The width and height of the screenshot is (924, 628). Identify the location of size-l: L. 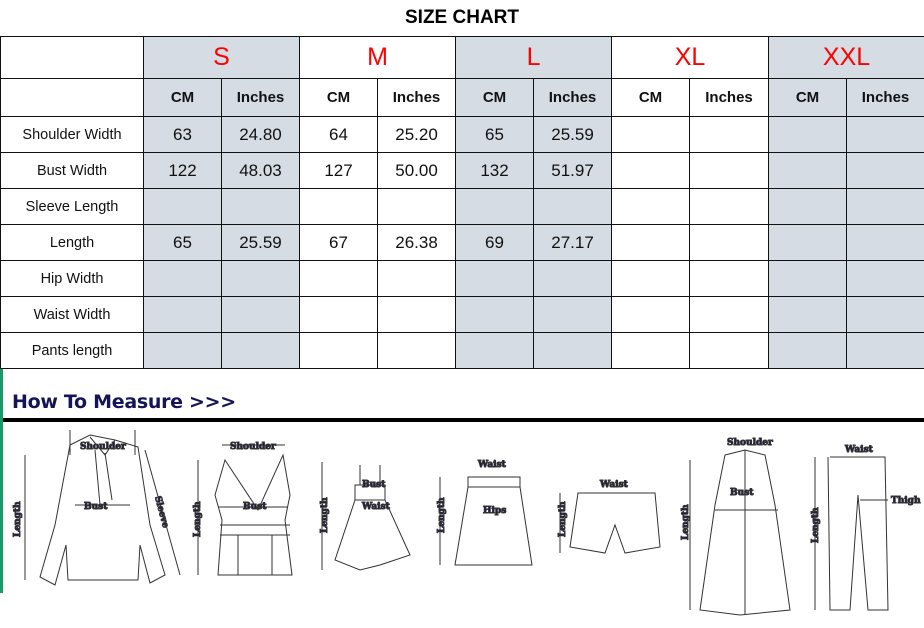
(534, 57).